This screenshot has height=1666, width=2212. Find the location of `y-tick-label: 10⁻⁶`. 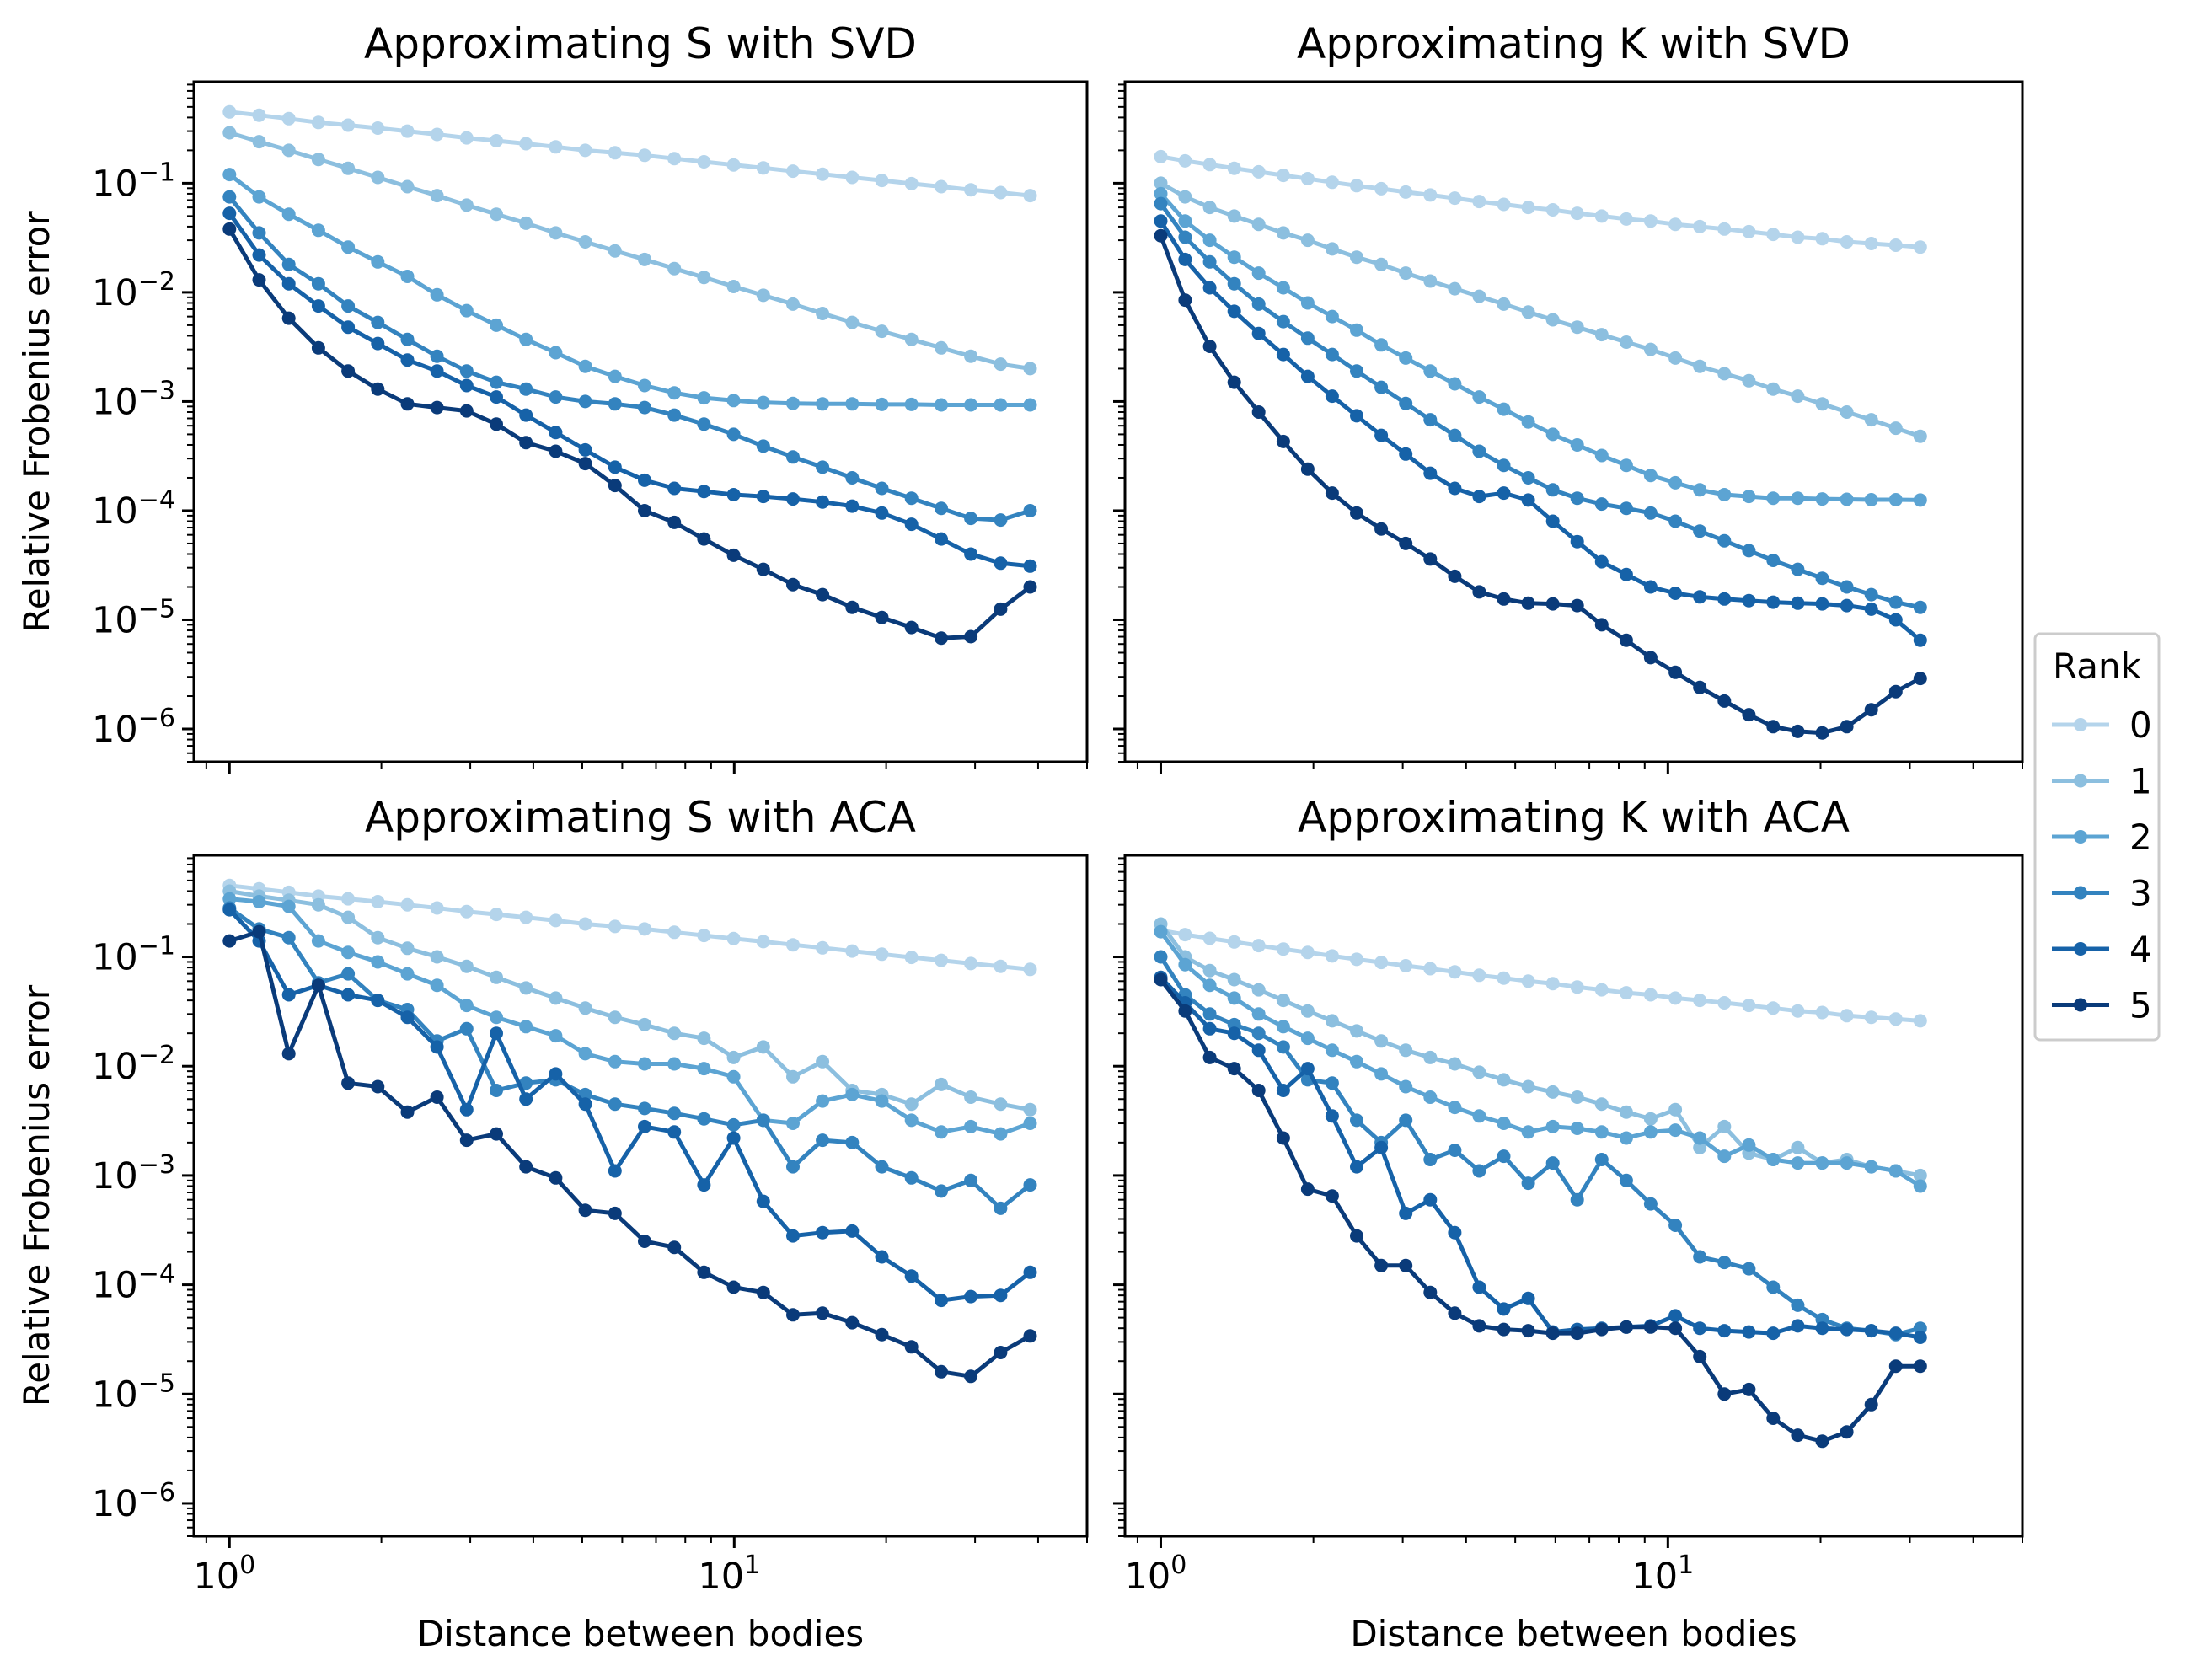

y-tick-label: 10⁻⁶ is located at coordinates (134, 727).